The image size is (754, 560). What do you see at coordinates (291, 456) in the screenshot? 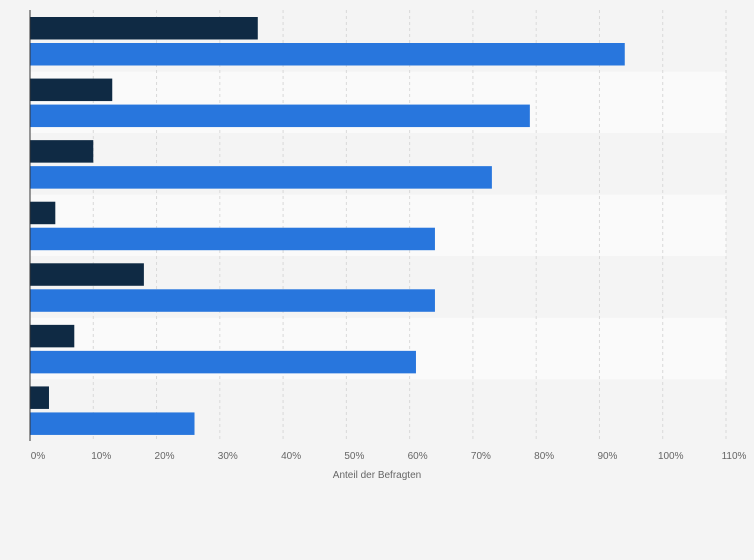
I see `x-tick-label: 40%` at bounding box center [291, 456].